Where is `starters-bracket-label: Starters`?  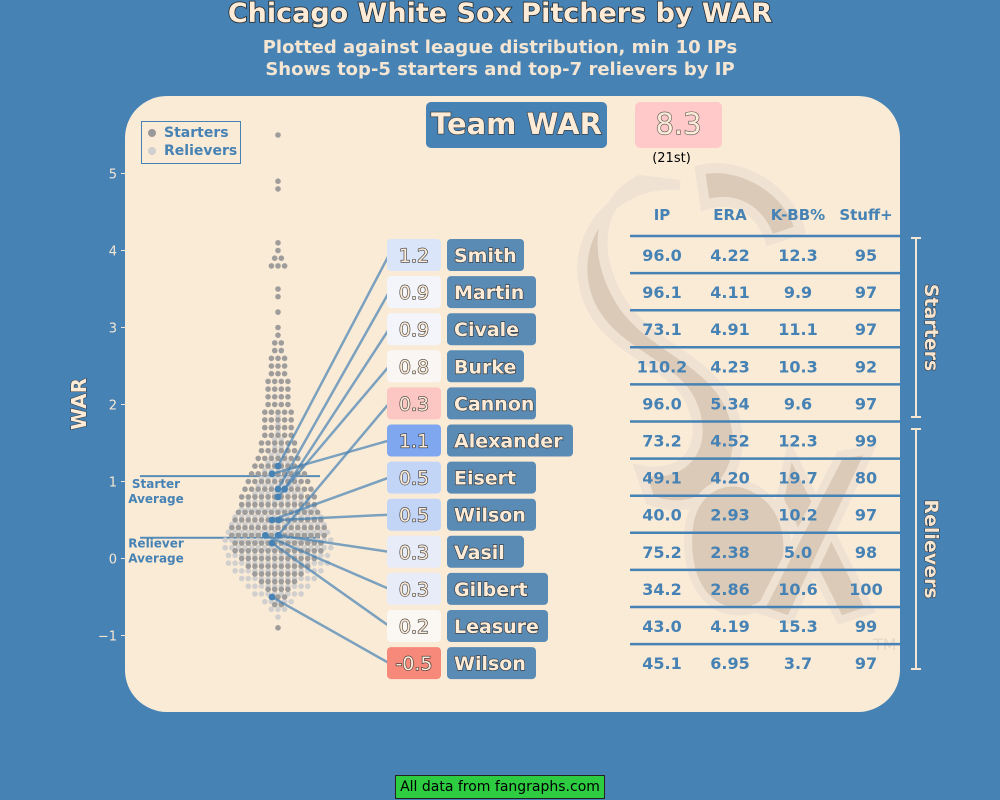 starters-bracket-label: Starters is located at coordinates (931, 328).